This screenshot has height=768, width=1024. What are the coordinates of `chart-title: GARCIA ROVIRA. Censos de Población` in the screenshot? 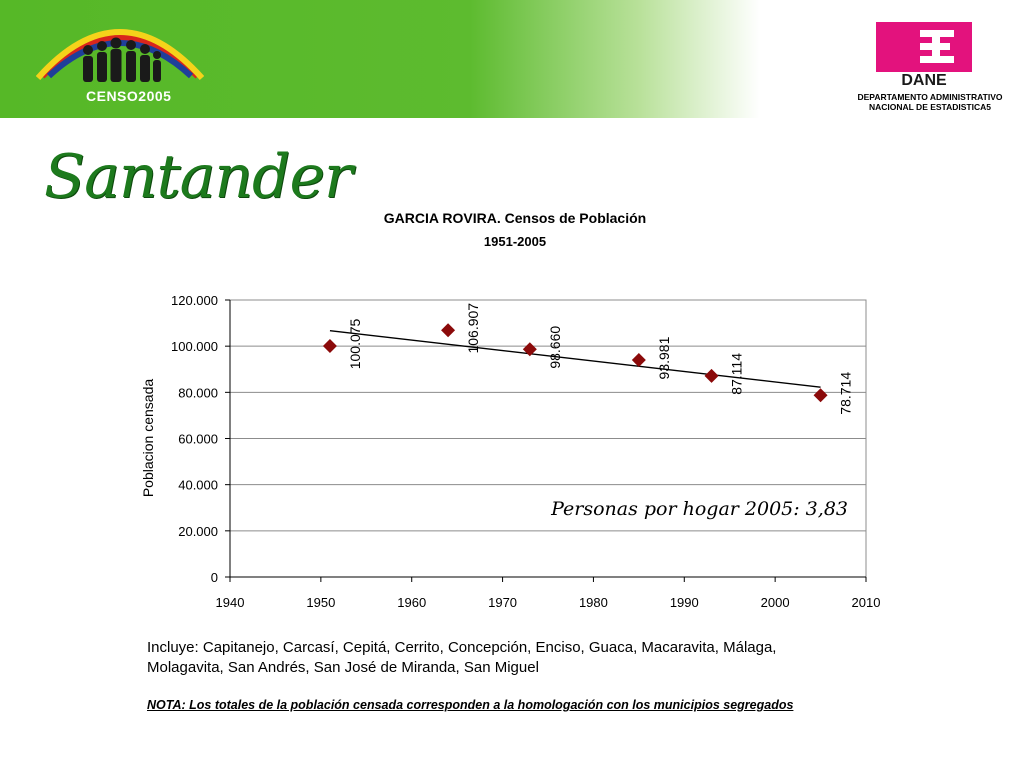 It's located at (515, 218).